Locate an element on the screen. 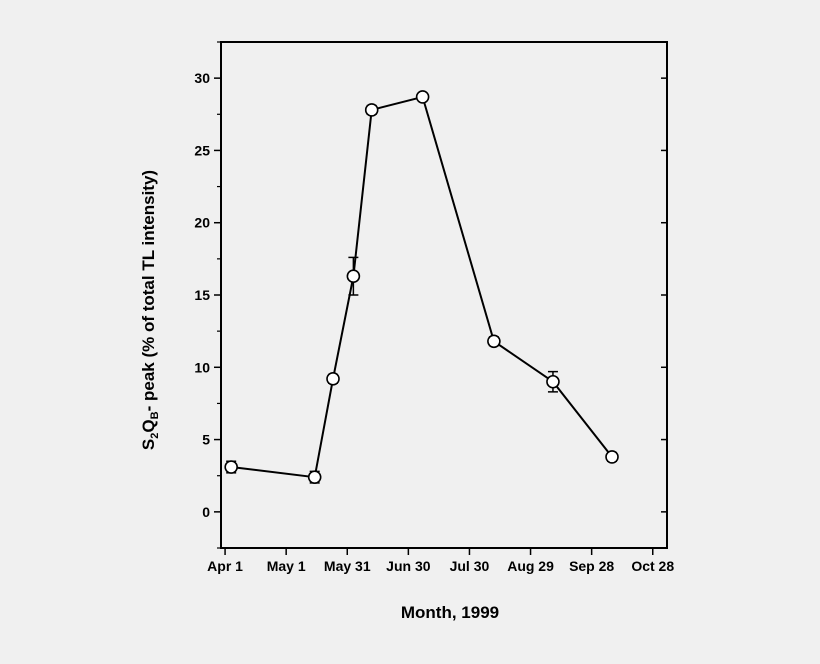 The height and width of the screenshot is (664, 820). x-tick-label: Oct 28 is located at coordinates (652, 566).